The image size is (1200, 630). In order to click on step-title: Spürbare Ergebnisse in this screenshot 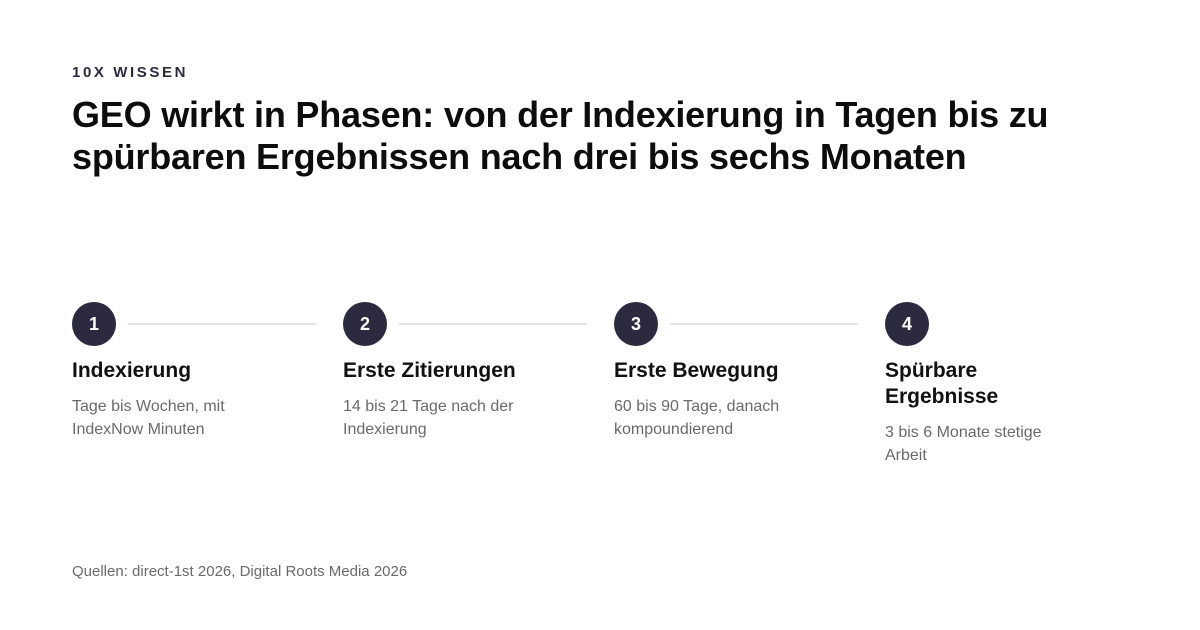, I will do `click(942, 383)`.